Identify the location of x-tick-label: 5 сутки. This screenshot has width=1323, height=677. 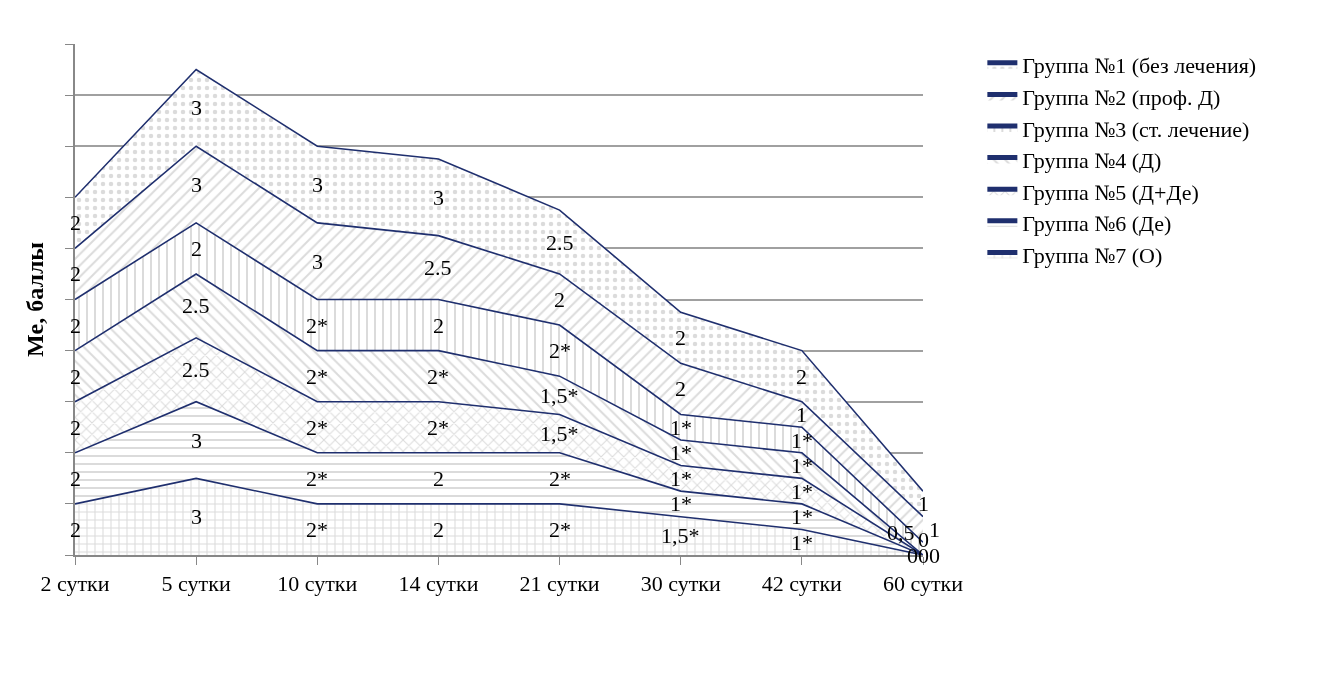
(196, 584).